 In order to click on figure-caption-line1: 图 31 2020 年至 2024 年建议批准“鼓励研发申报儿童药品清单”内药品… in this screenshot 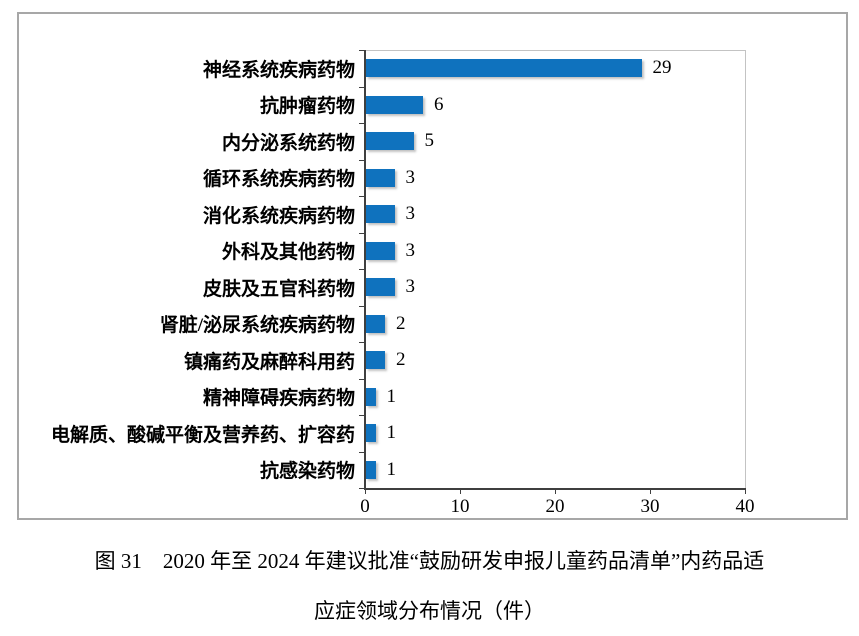, I will do `click(429, 561)`.